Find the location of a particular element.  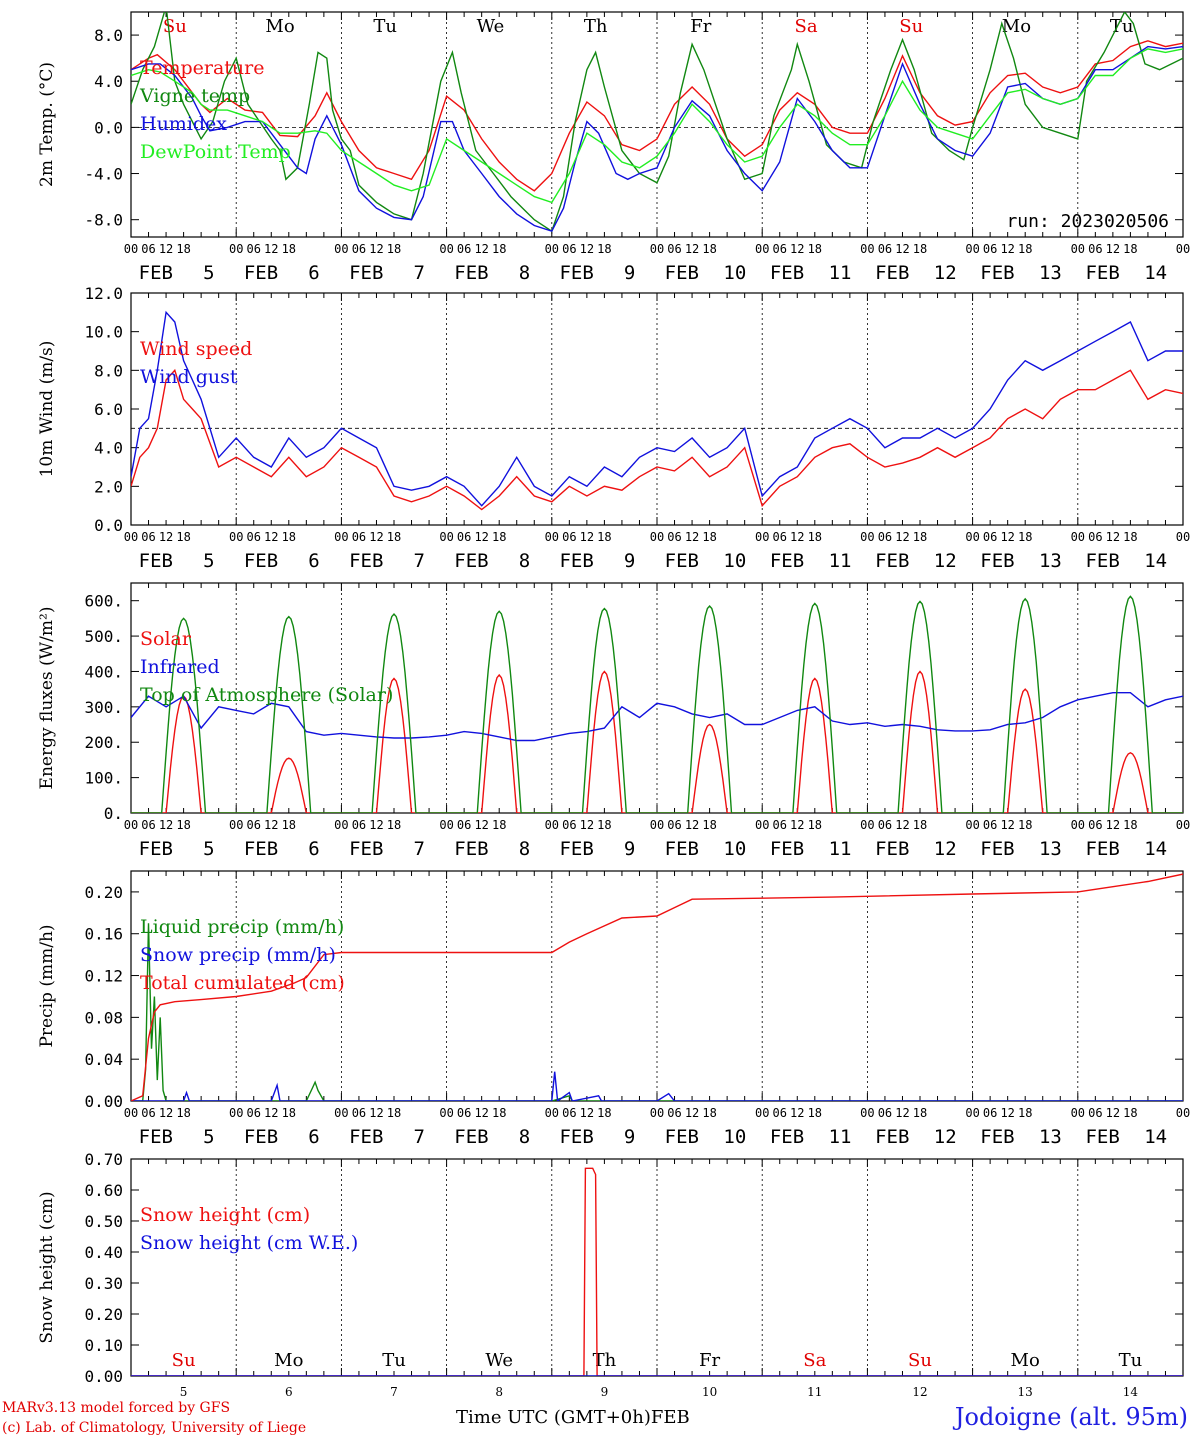

legend-entry: Snow height (cm) is located at coordinates (225, 1215).